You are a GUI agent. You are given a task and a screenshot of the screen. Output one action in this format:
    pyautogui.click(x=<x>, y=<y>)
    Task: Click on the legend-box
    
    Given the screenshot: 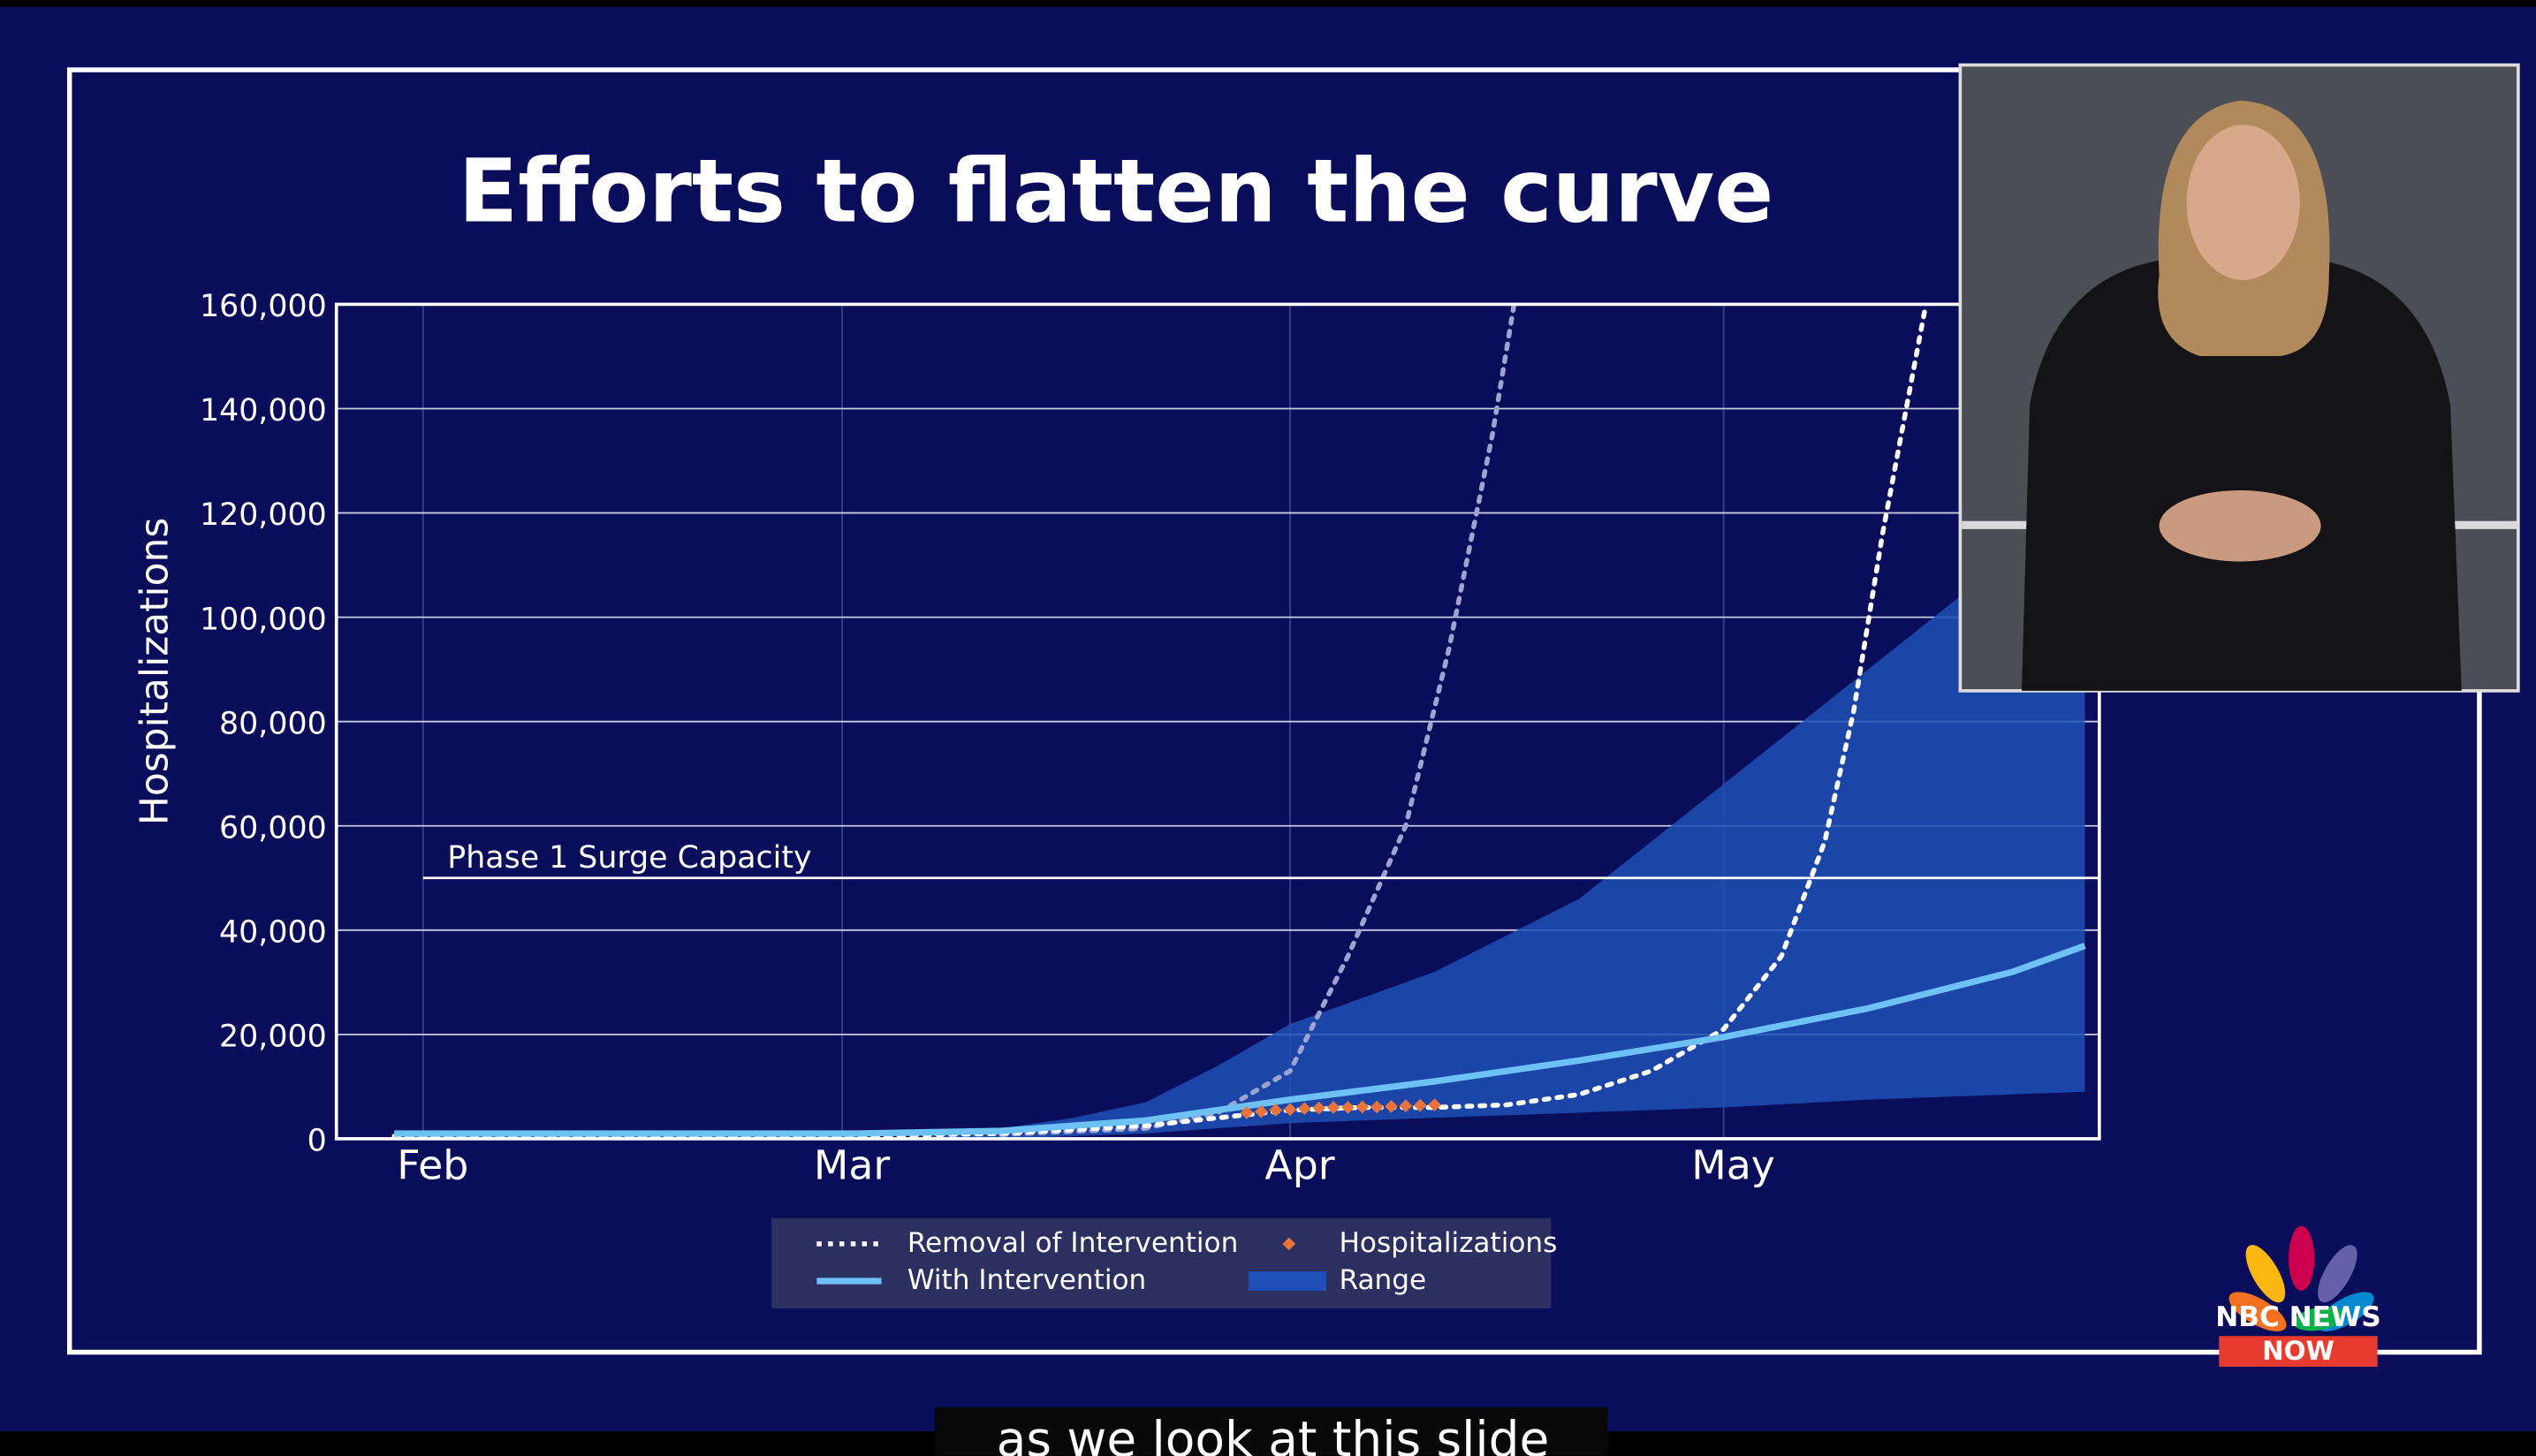 What is the action you would take?
    pyautogui.click(x=1162, y=1263)
    